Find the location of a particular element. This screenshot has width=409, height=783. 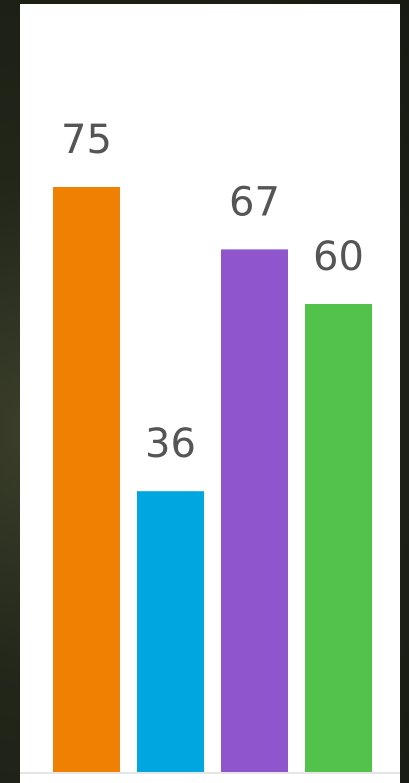

bar-value-label-4: 60 is located at coordinates (338, 257).